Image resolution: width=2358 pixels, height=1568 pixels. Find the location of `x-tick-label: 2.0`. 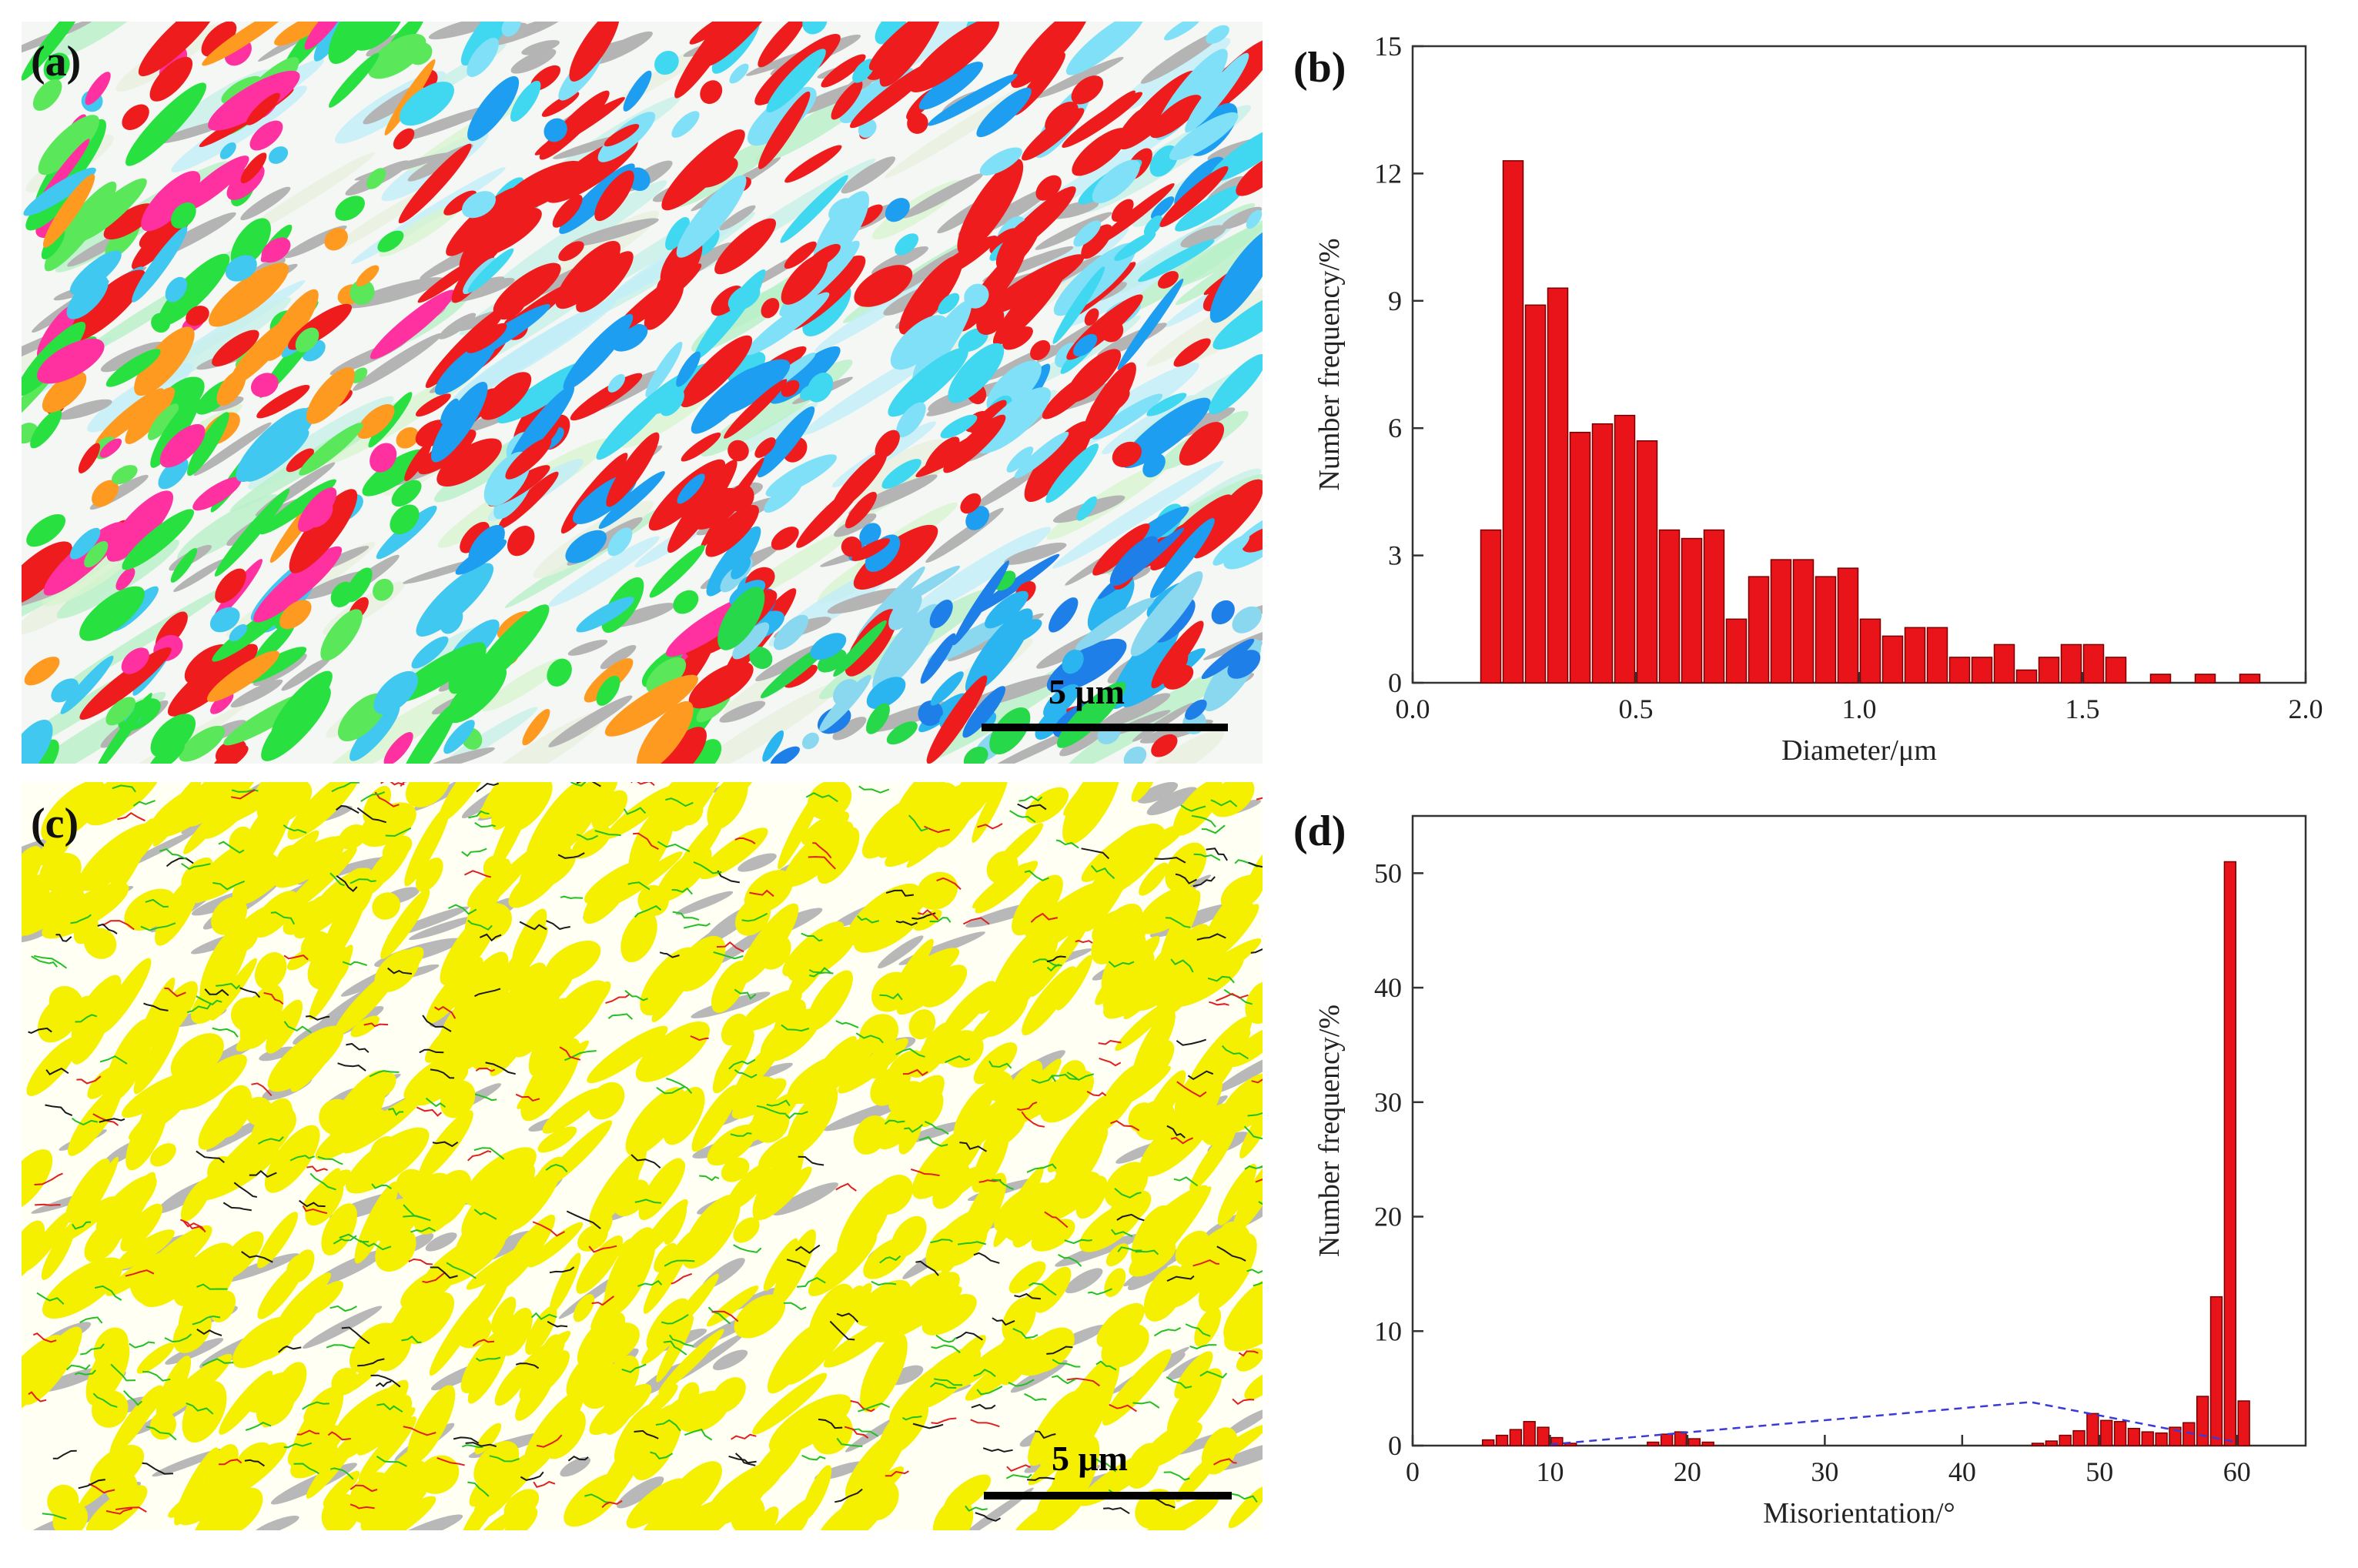

x-tick-label: 2.0 is located at coordinates (2306, 709).